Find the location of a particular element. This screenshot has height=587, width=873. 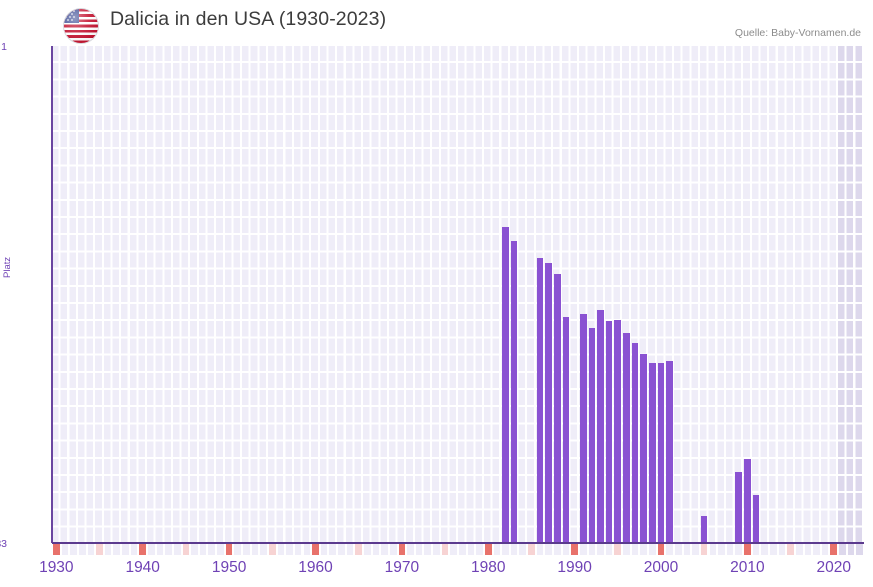

axis-marker-1967 is located at coordinates (376, 549).